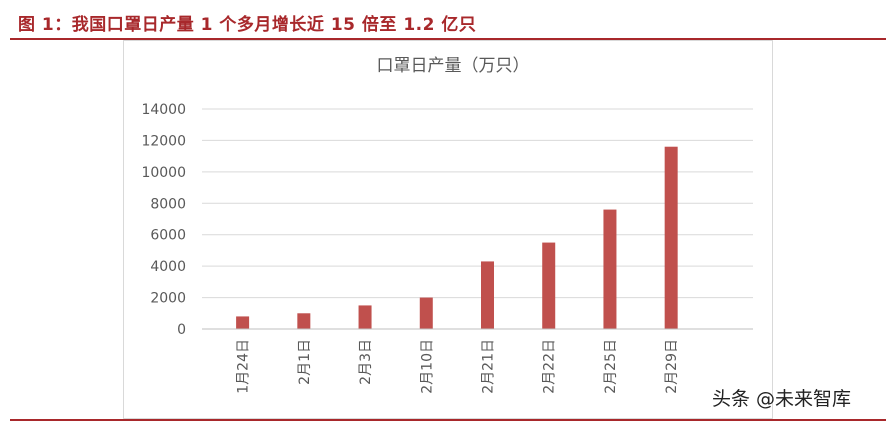  Describe the element at coordinates (163, 141) in the screenshot. I see `y-tick-label: 12000` at that location.